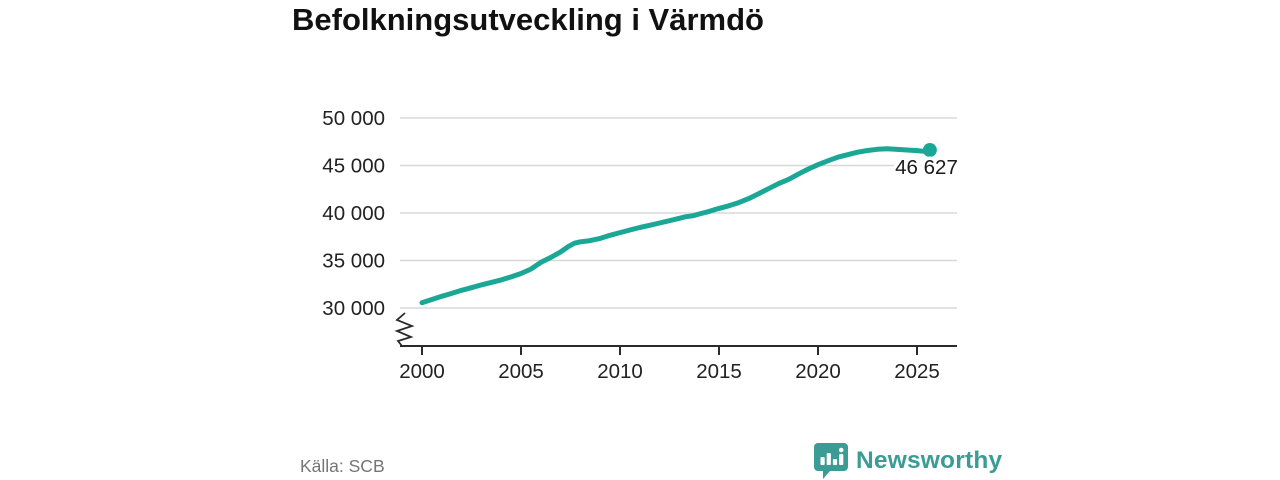 Image resolution: width=1280 pixels, height=480 pixels. Describe the element at coordinates (929, 460) in the screenshot. I see `newsworthy-wordmark: Newsworthy` at that location.